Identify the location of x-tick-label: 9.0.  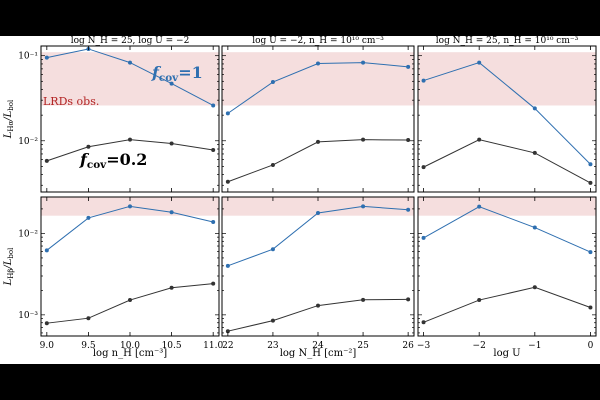
(47, 346).